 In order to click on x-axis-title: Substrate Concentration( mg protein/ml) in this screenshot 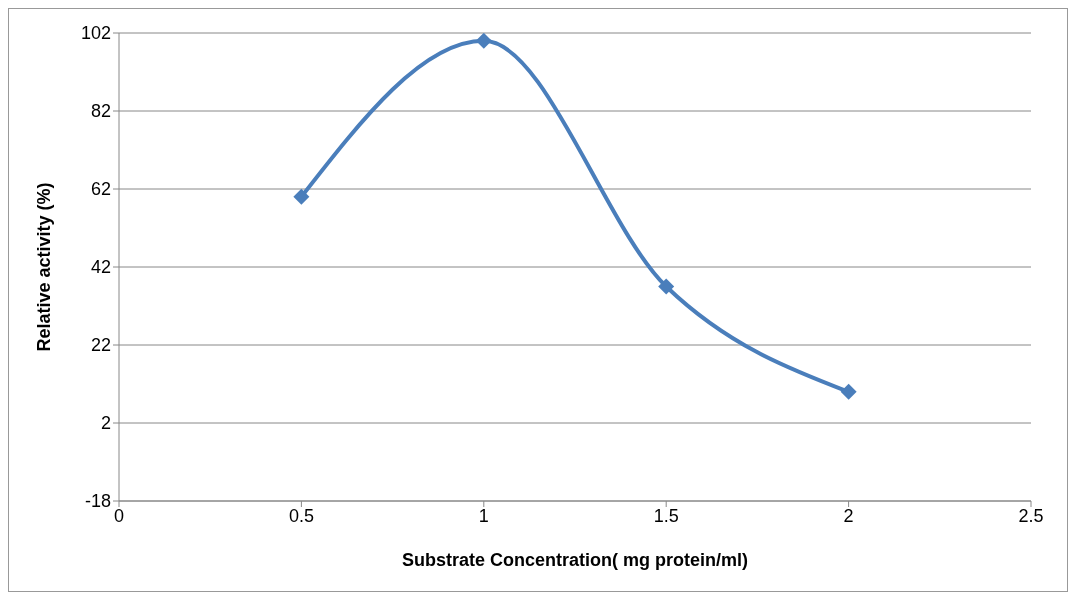, I will do `click(575, 560)`.